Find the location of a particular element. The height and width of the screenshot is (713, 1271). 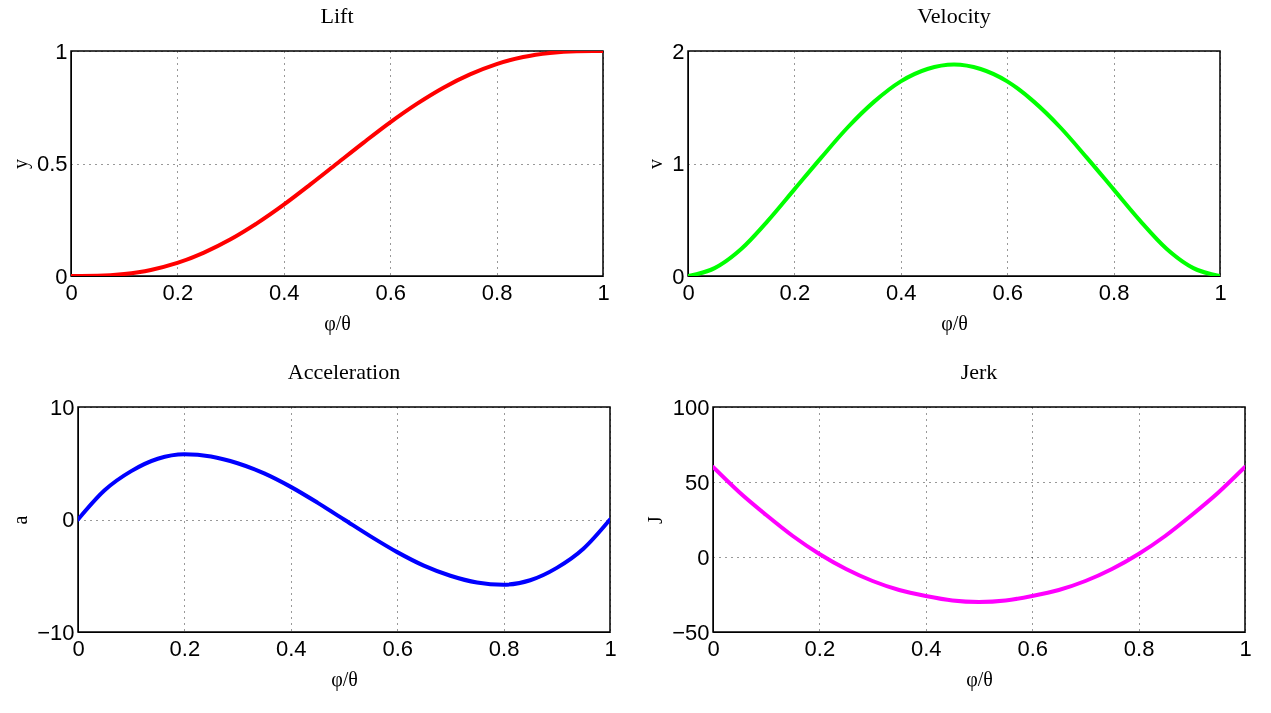

y-tick-label: 2 is located at coordinates (678, 51).